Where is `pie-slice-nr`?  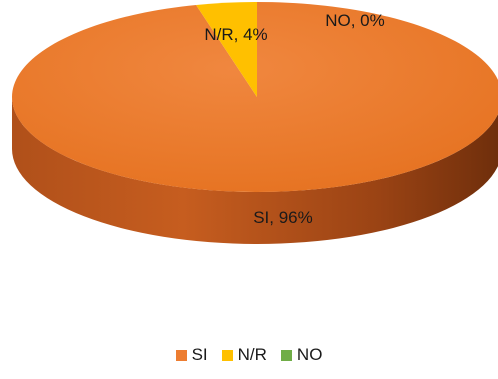 pie-slice-nr is located at coordinates (226, 49).